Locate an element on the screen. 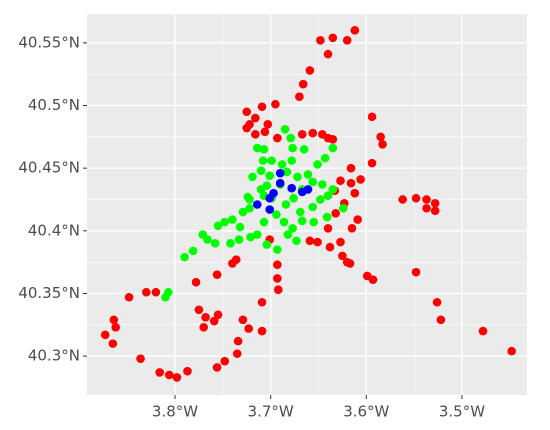 This screenshot has height=430, width=550. x-tick-label: 3.8°W is located at coordinates (175, 412).